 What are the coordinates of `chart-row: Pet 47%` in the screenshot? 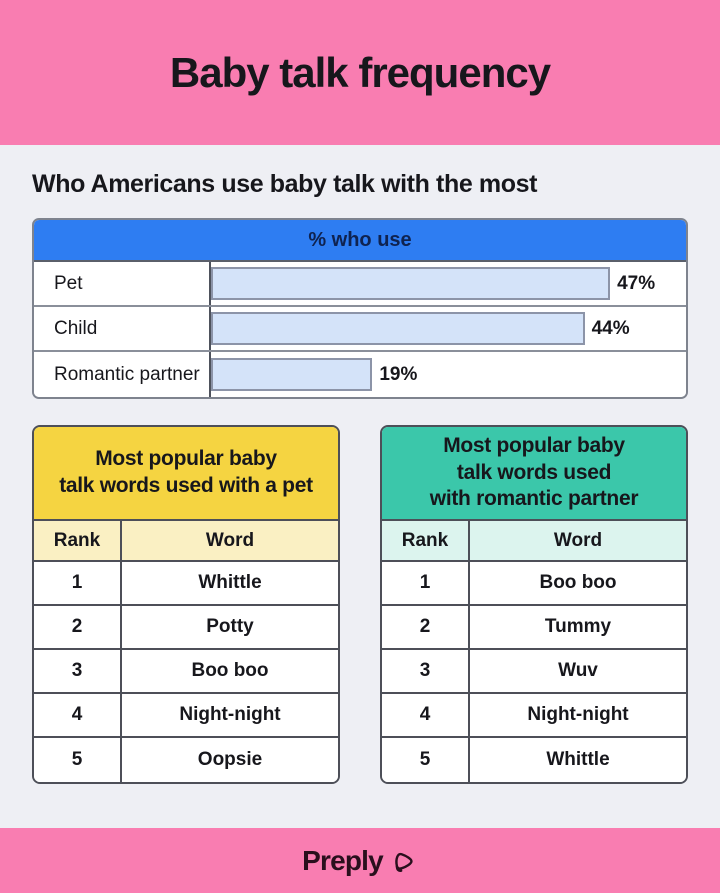 It's located at (360, 284).